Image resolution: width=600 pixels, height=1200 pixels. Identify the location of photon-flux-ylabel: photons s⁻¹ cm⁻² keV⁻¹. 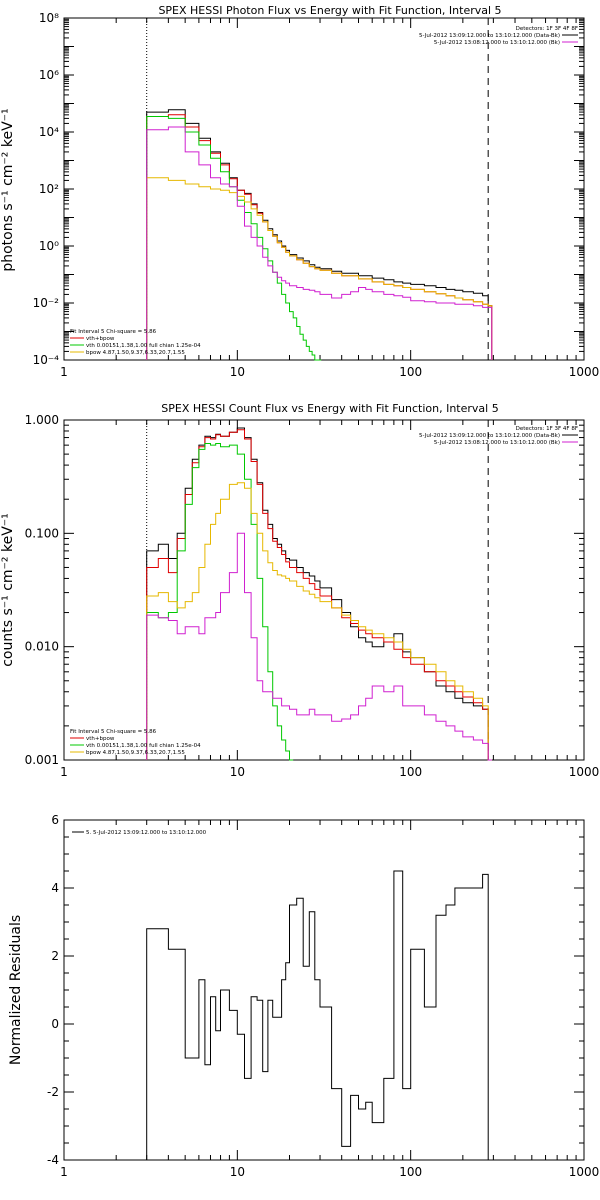
(8, 189).